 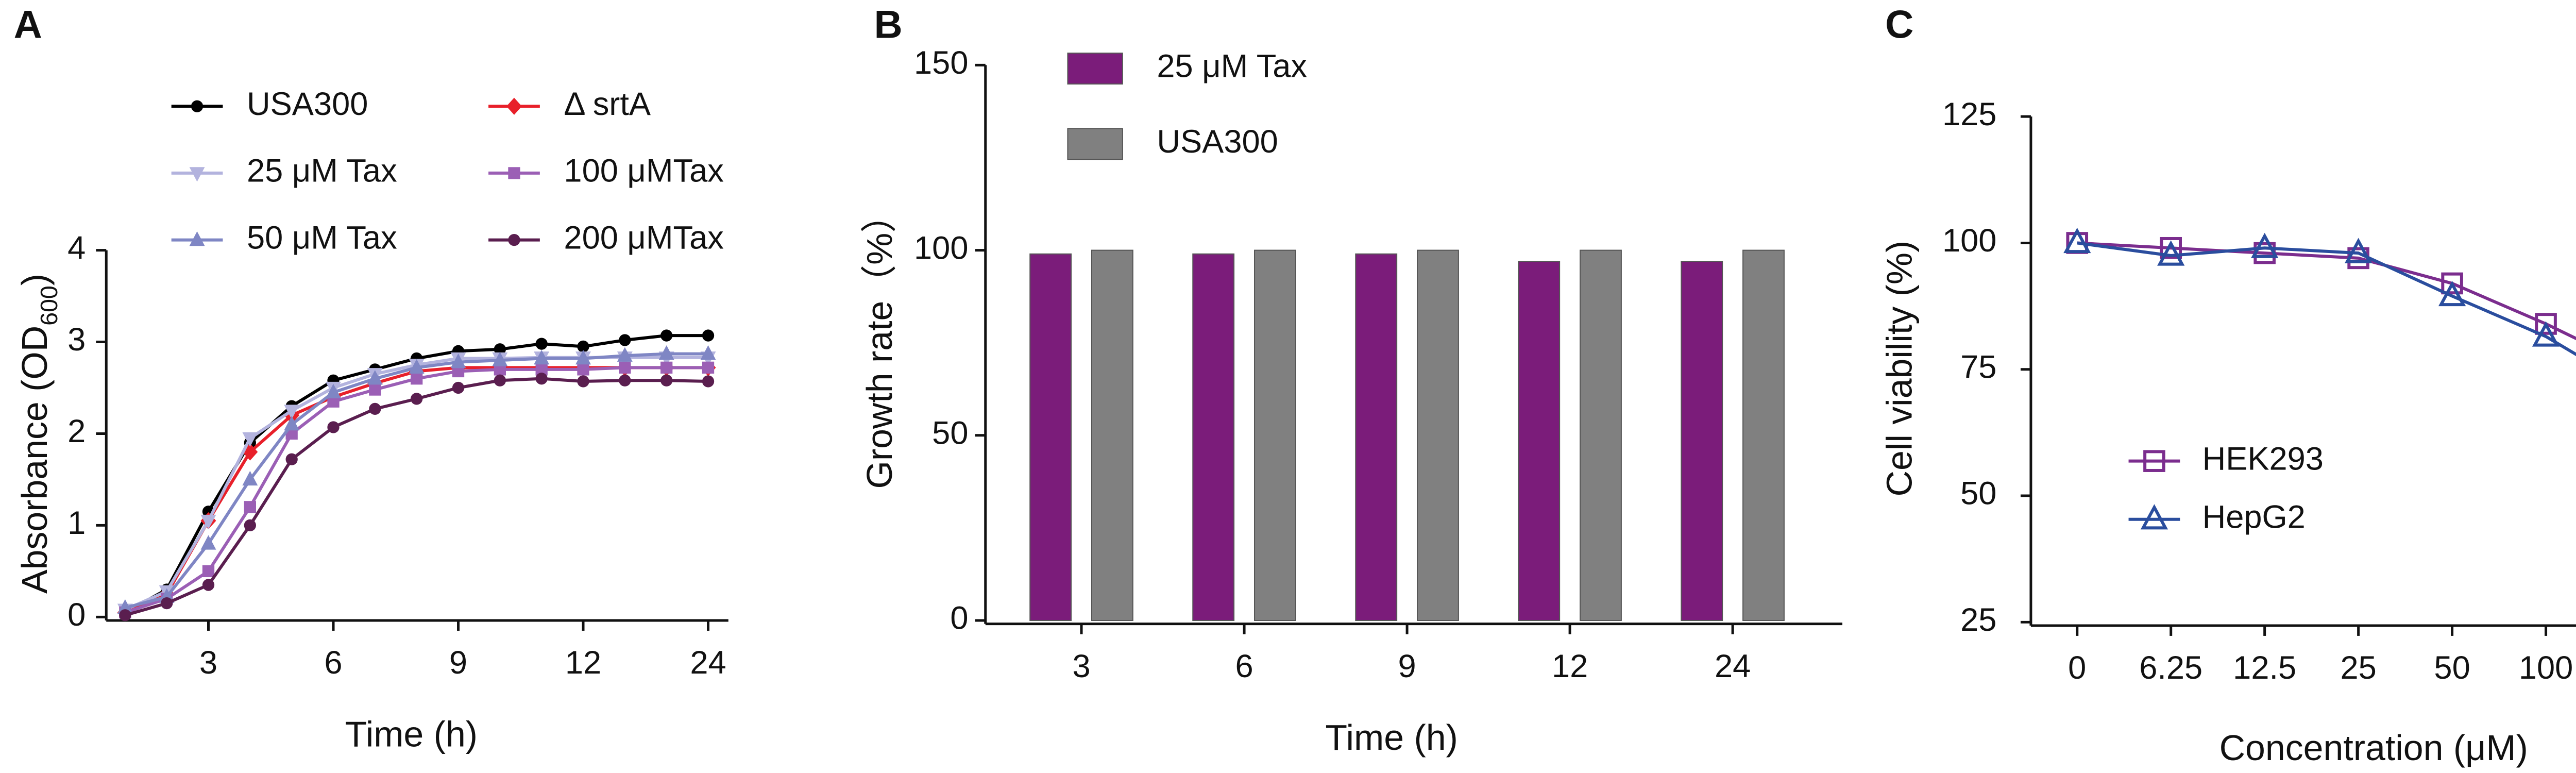 I want to click on x-tick-label: 6, so click(x=333, y=663).